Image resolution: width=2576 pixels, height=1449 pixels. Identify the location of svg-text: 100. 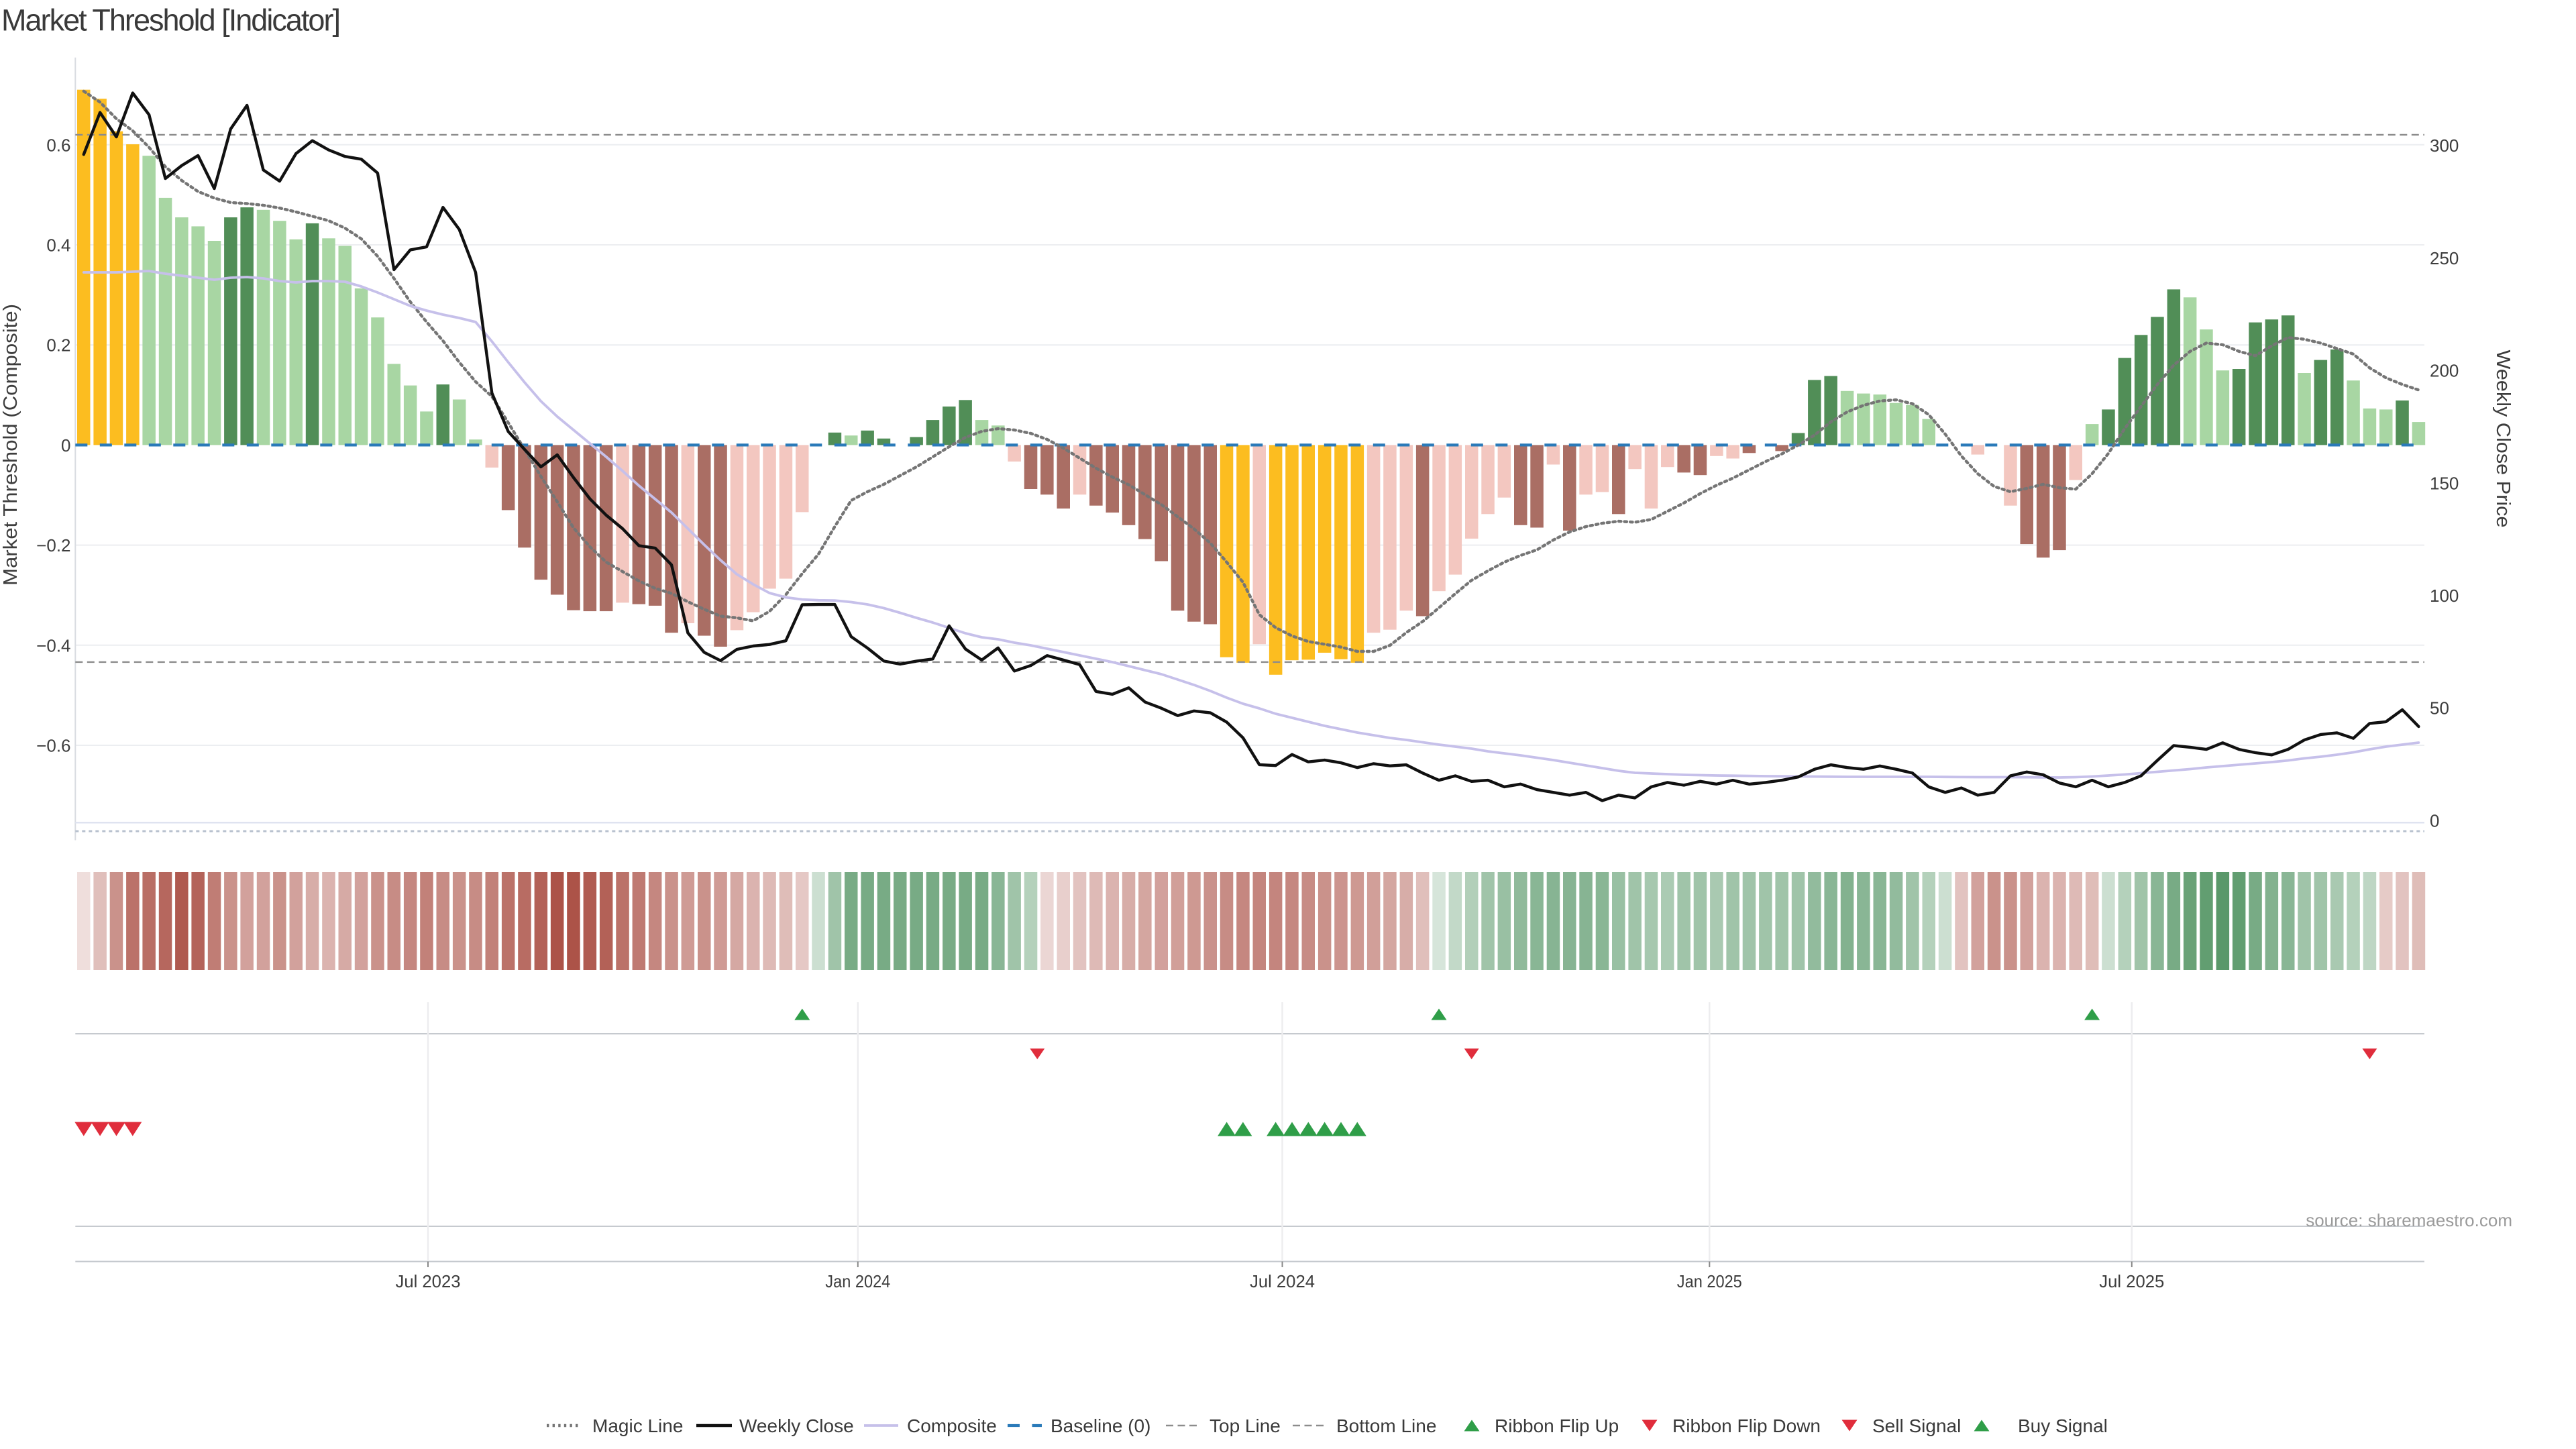
(2444, 596).